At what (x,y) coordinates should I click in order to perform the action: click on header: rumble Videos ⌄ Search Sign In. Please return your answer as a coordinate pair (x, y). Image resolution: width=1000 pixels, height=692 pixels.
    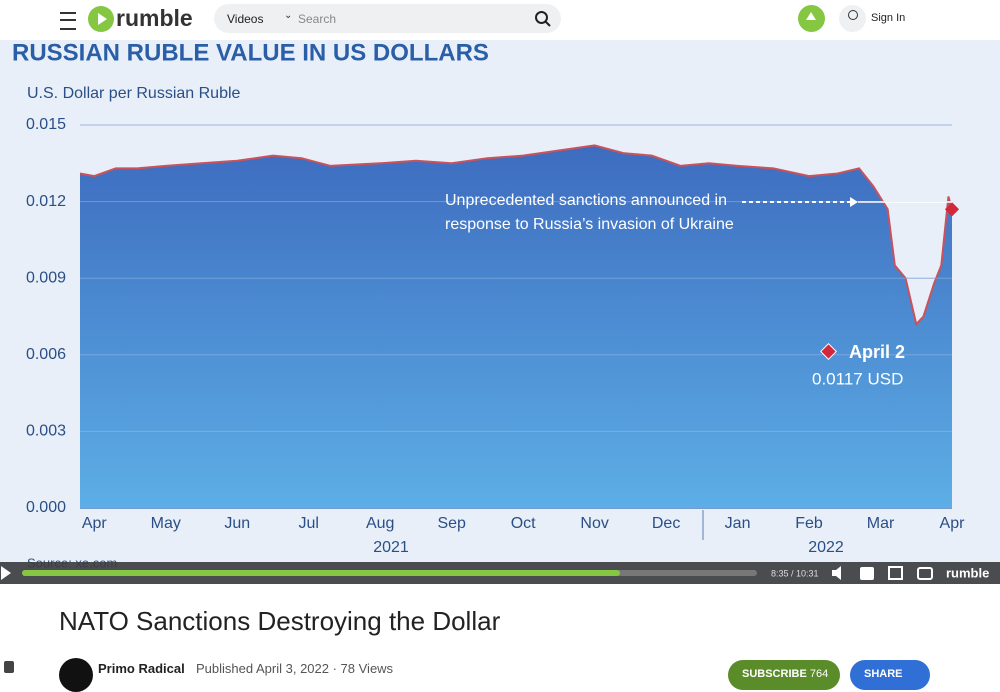
    Looking at the image, I should click on (500, 20).